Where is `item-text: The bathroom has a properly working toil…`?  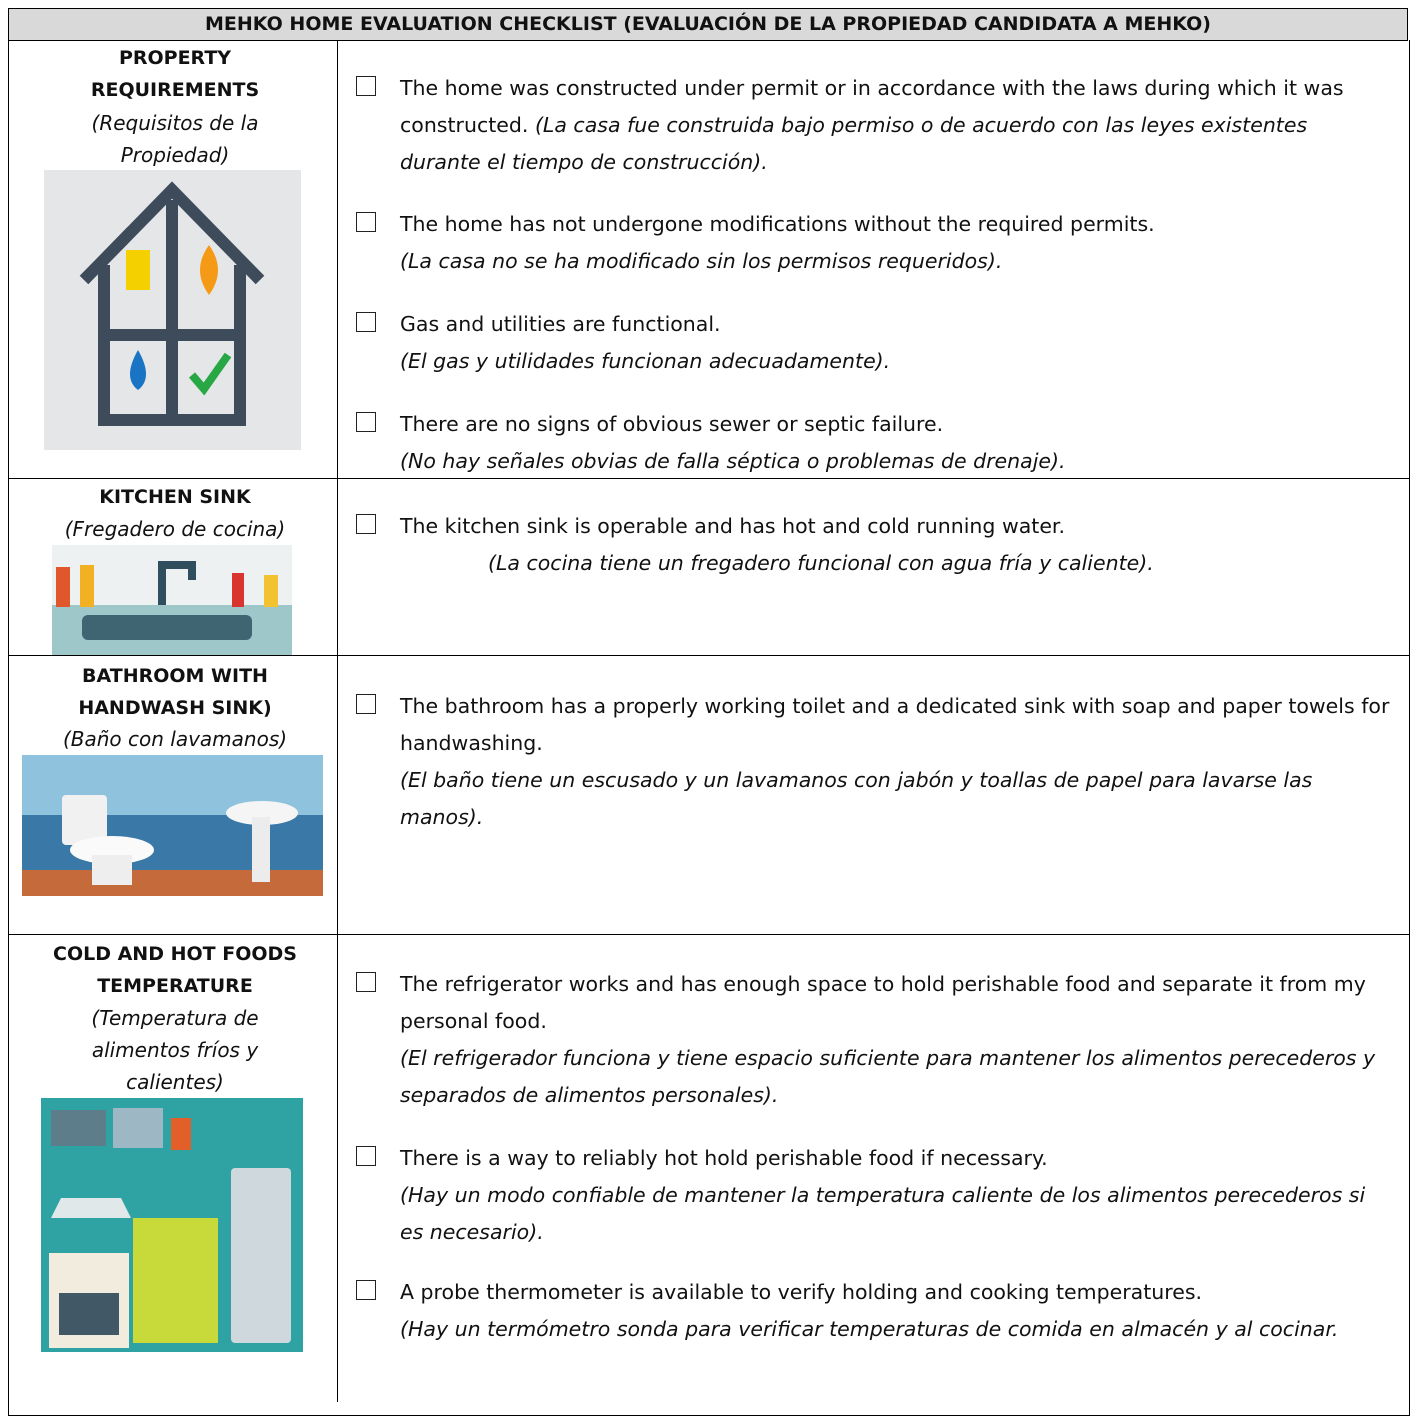 item-text: The bathroom has a properly working toil… is located at coordinates (895, 724).